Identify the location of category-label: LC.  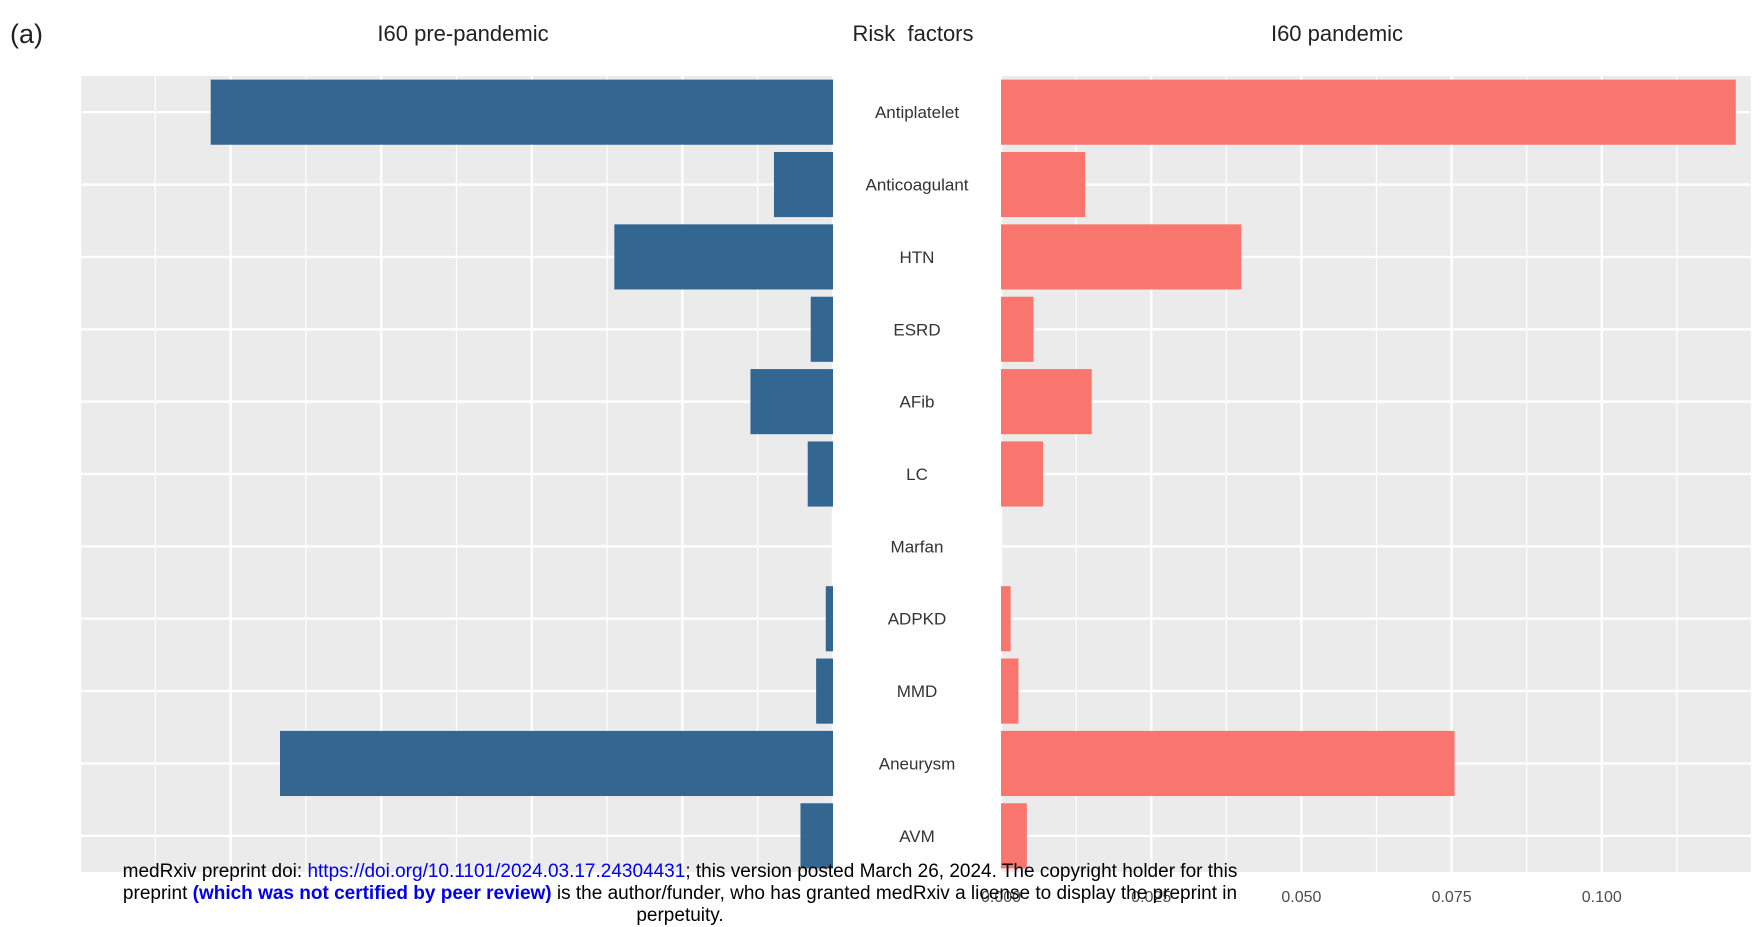
(917, 474).